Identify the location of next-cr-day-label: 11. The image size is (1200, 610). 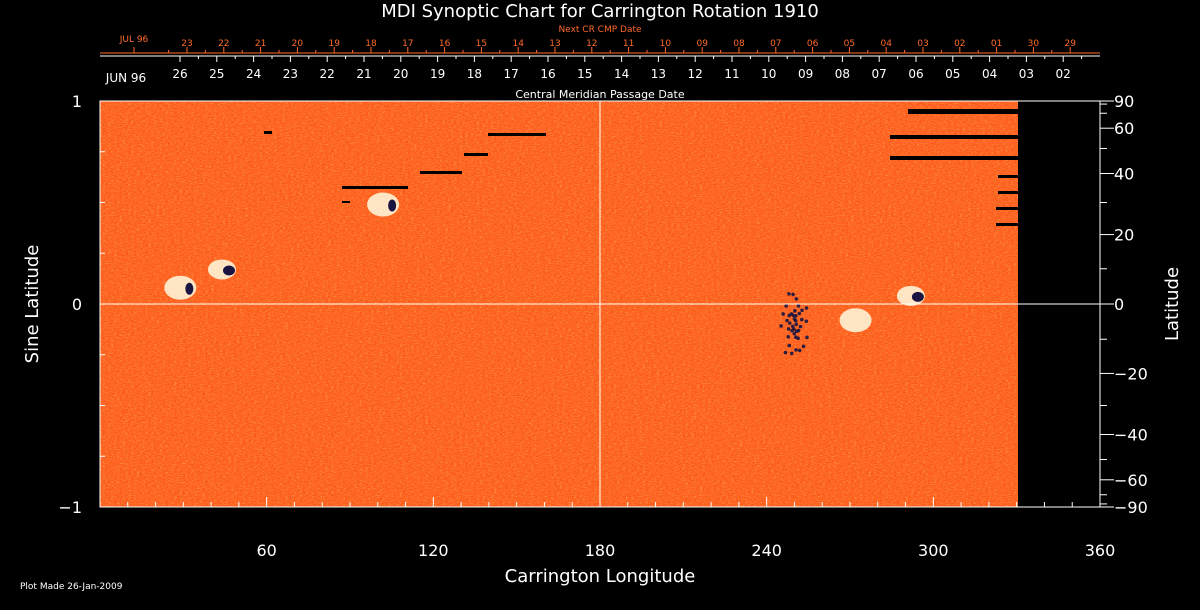
(628, 44).